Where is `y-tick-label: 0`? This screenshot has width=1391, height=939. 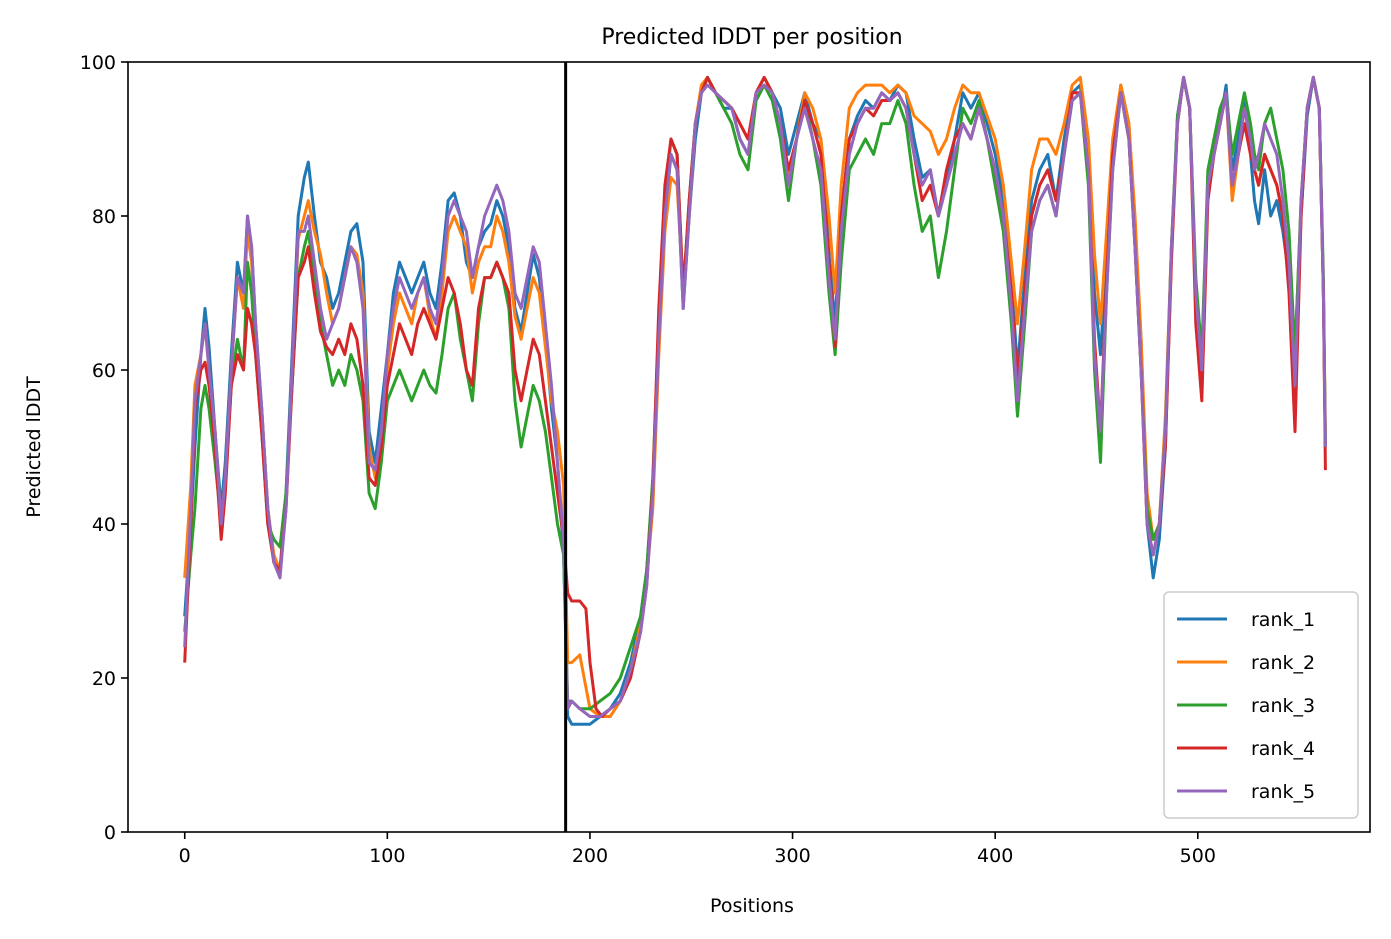 y-tick-label: 0 is located at coordinates (110, 833).